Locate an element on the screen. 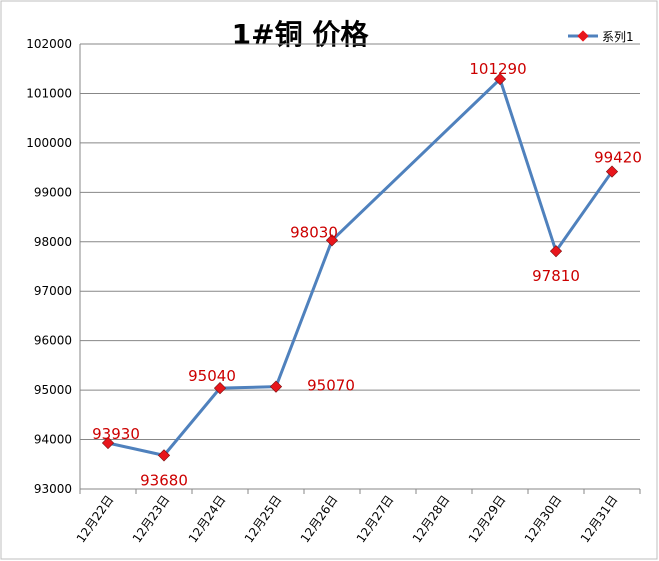  chart-title: 1#铜 价格 is located at coordinates (301, 34).